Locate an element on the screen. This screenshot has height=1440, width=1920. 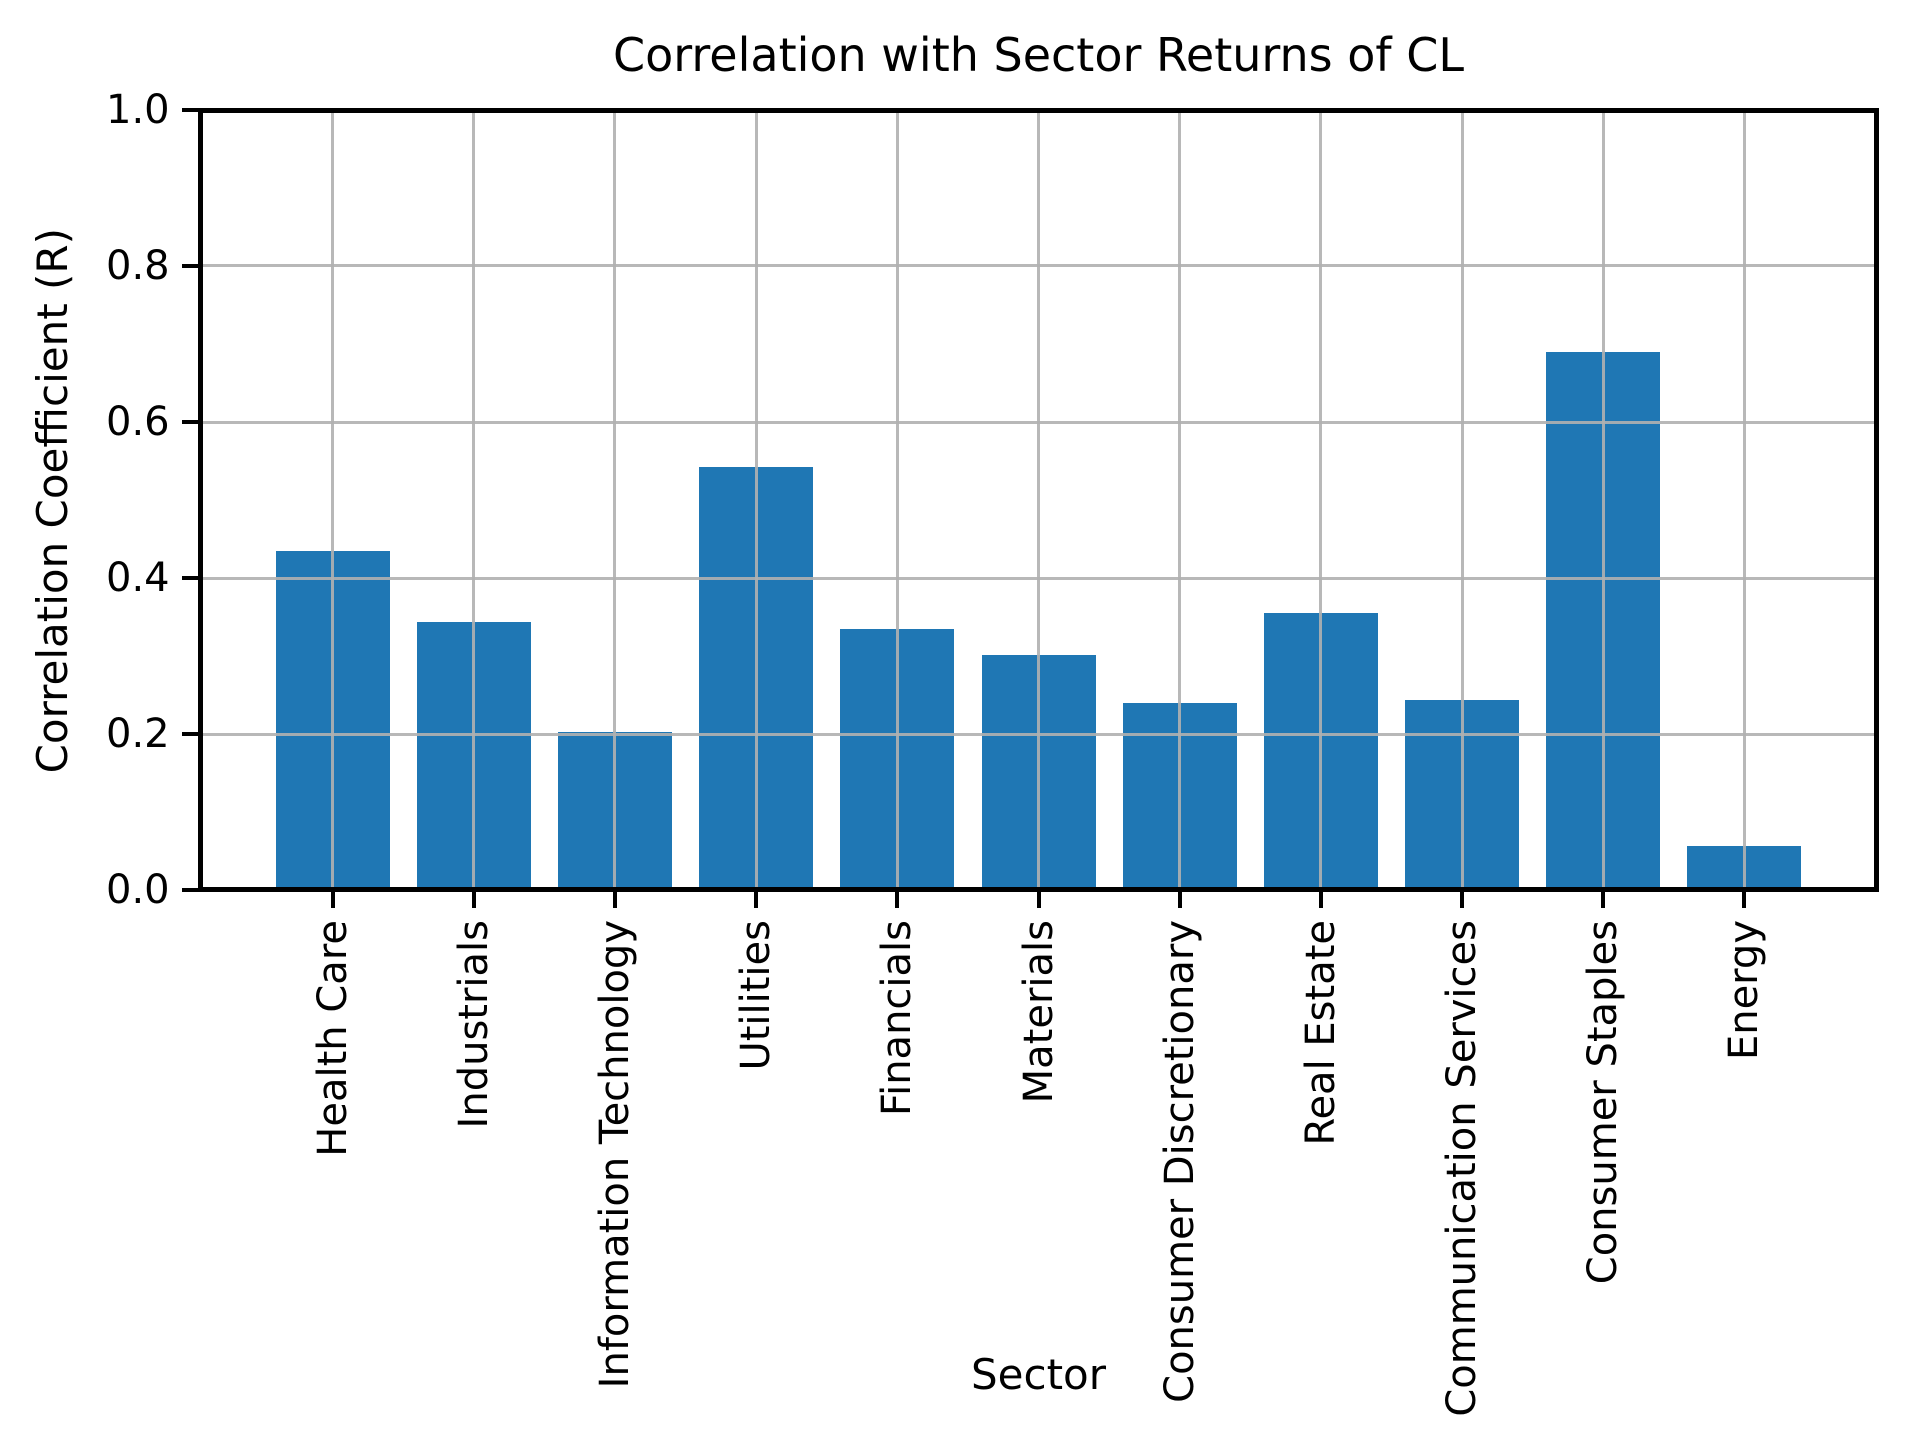
y-tick-label-0.8: 0.8 is located at coordinates (138, 266).